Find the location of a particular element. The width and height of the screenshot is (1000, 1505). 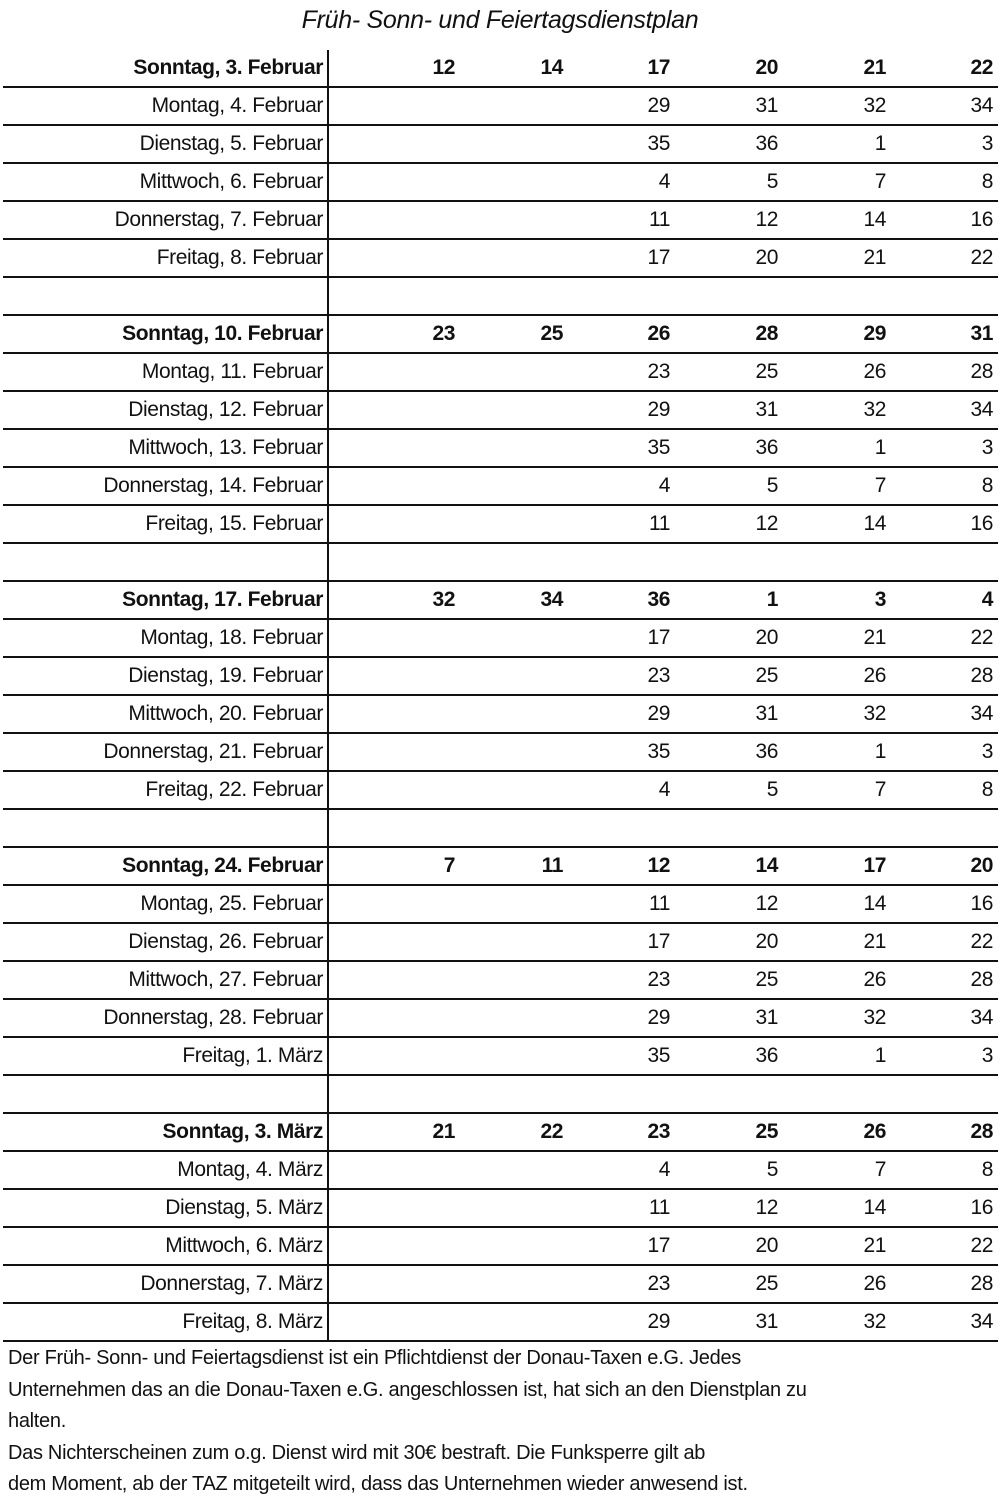

sunday-row: Sonntag, 3. März 21 22 23 25 26 28 is located at coordinates (500, 1133).